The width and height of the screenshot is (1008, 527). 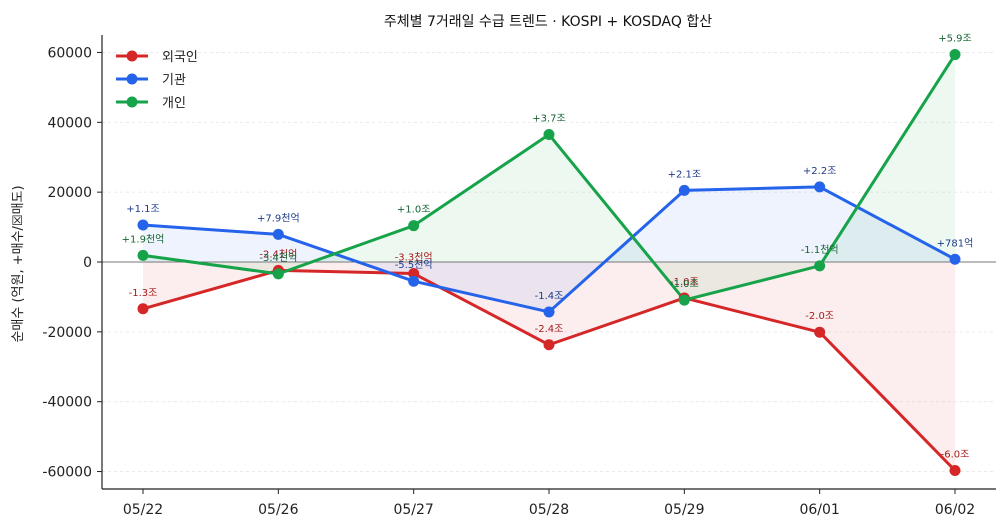 What do you see at coordinates (278, 258) in the screenshot?
I see `data-label: -3.4천억` at bounding box center [278, 258].